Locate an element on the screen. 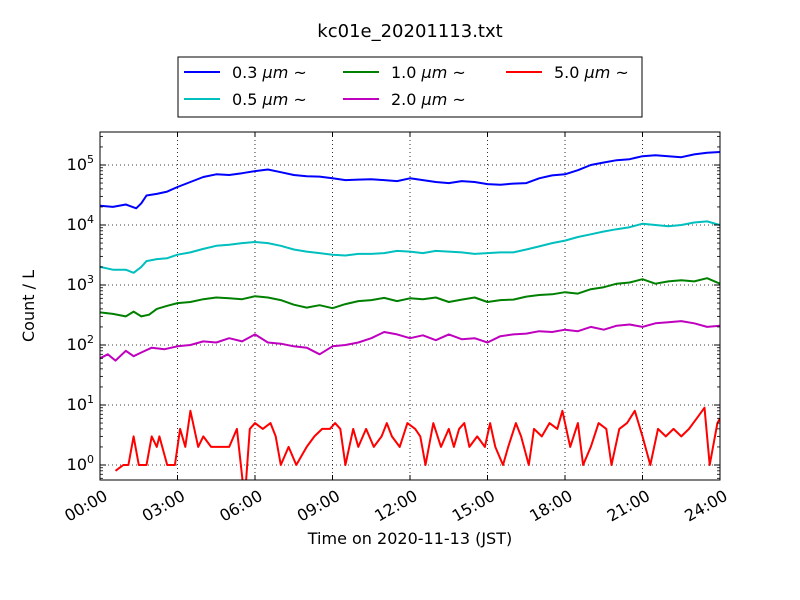 The width and height of the screenshot is (800, 600). y-tick-label: 10⁵ is located at coordinates (80, 163).